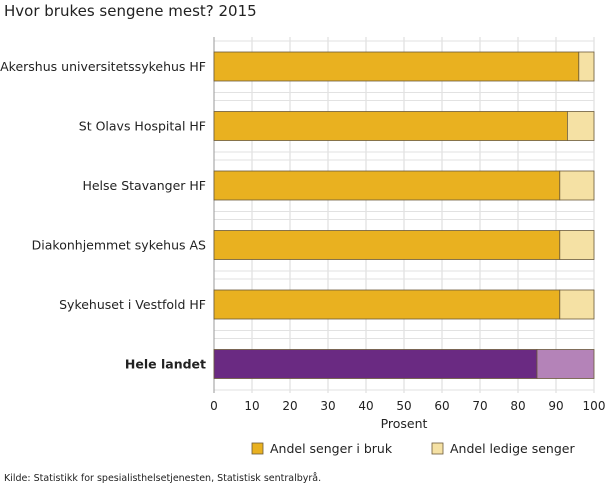 This screenshot has width=610, height=488. I want to click on x-tick-label: 0, so click(214, 406).